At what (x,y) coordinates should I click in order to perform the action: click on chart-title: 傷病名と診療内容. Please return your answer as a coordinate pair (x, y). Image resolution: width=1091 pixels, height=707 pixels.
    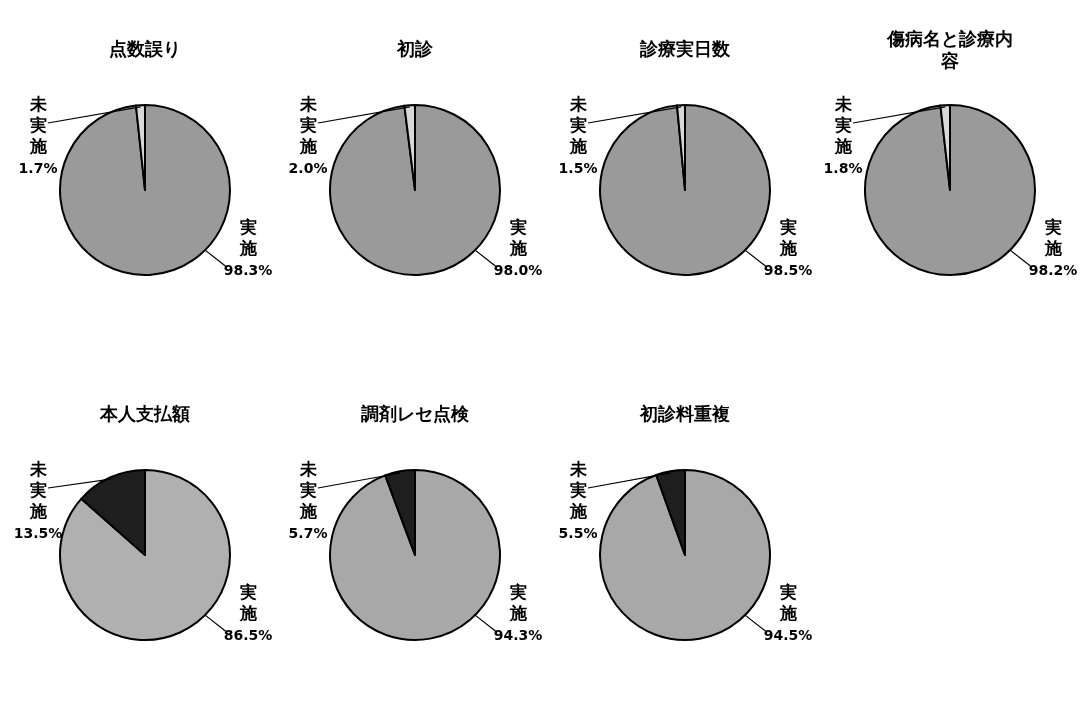
    Looking at the image, I should click on (949, 49).